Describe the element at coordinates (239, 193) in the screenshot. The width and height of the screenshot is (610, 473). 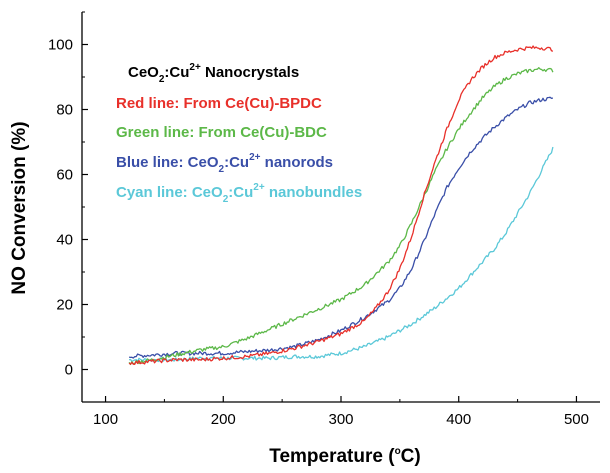
I see `legend-entry: Cyan line: CeO2:Cu2+ nanobundles` at that location.